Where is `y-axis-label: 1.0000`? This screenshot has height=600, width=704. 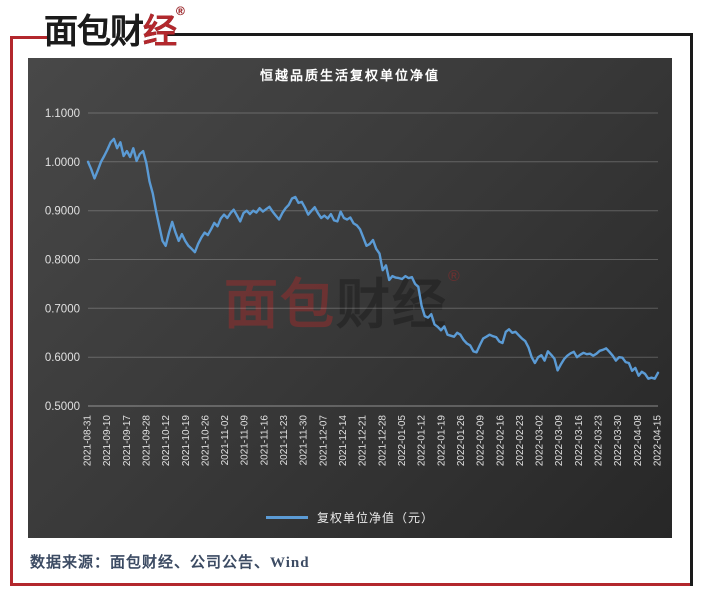
y-axis-label: 1.0000 is located at coordinates (62, 163).